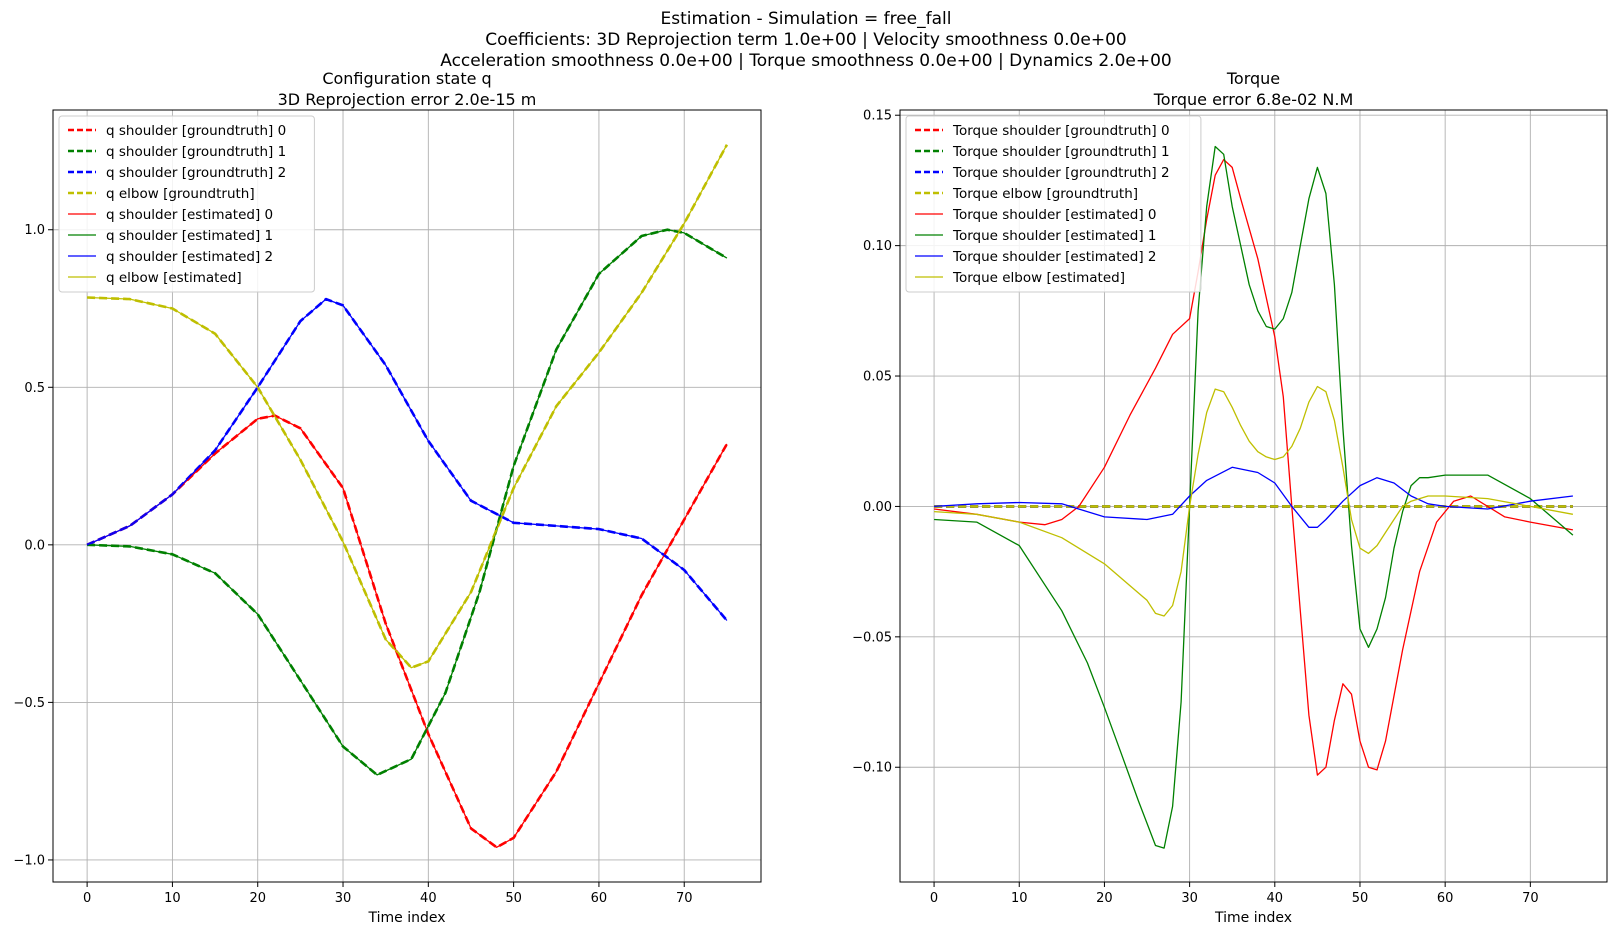 The height and width of the screenshot is (933, 1613). I want to click on legend-entry-label: q shoulder [estimated] 0, so click(189, 215).